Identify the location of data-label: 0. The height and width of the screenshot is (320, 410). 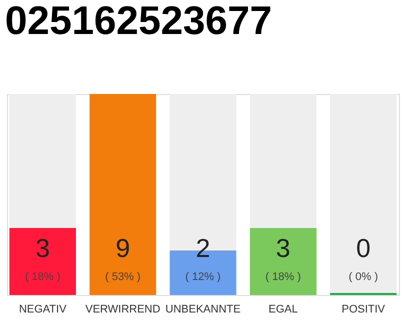
(363, 248).